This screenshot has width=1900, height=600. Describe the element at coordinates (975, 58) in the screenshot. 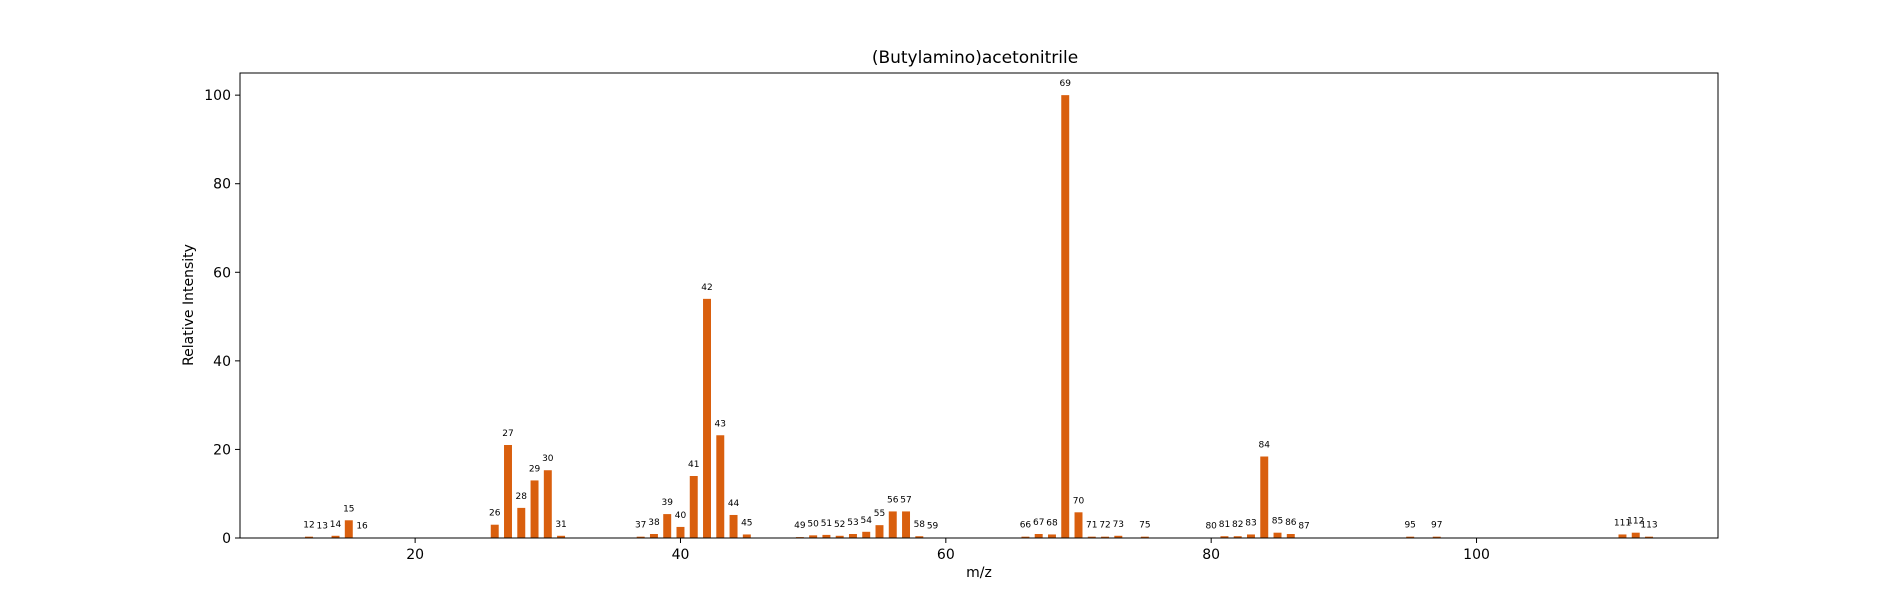

I see `chart-title: (Butylamino)acetonitrile` at that location.